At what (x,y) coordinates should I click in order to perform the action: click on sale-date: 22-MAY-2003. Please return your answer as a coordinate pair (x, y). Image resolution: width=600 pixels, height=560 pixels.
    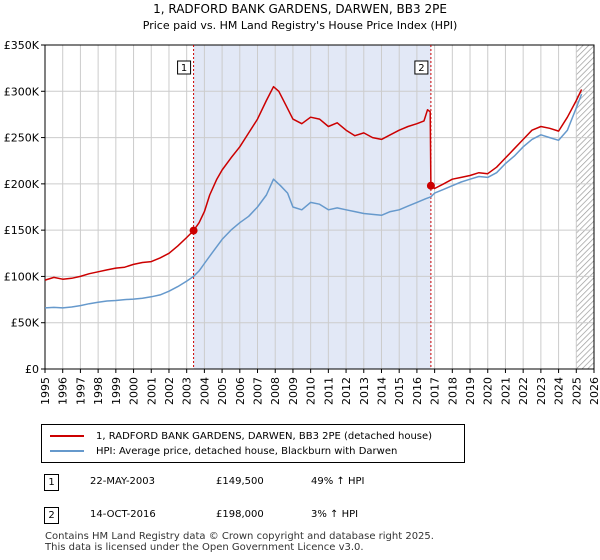
    Looking at the image, I should click on (123, 481).